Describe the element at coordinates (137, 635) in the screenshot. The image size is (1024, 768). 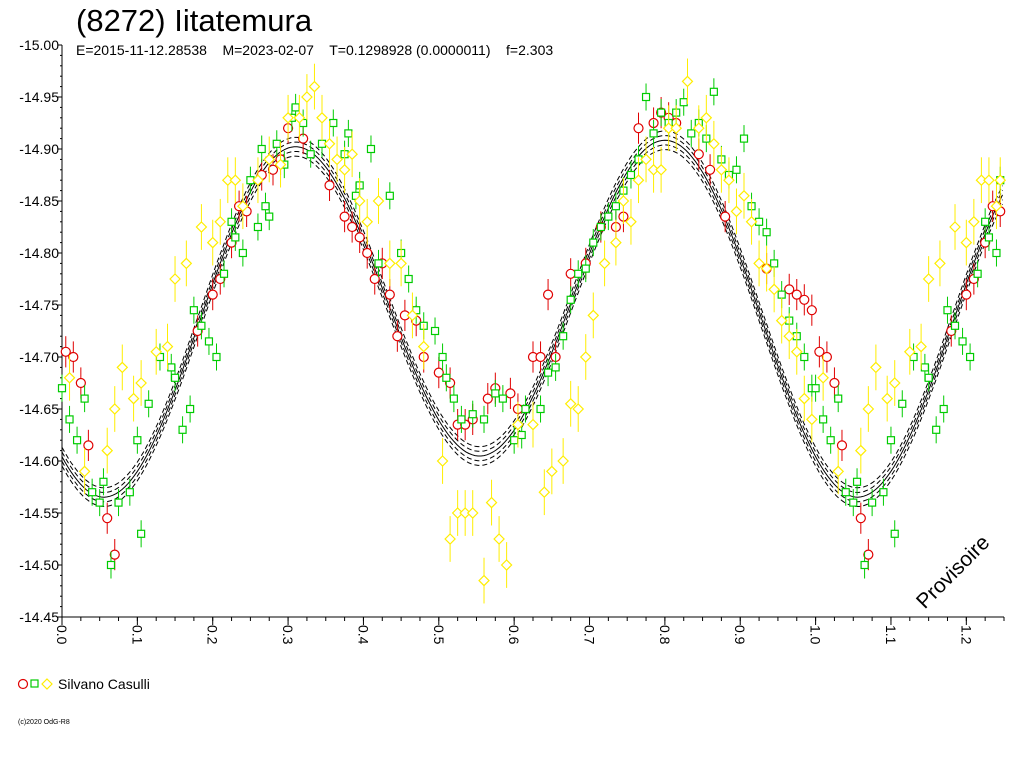
I see `x-tick-label: 0.1` at that location.